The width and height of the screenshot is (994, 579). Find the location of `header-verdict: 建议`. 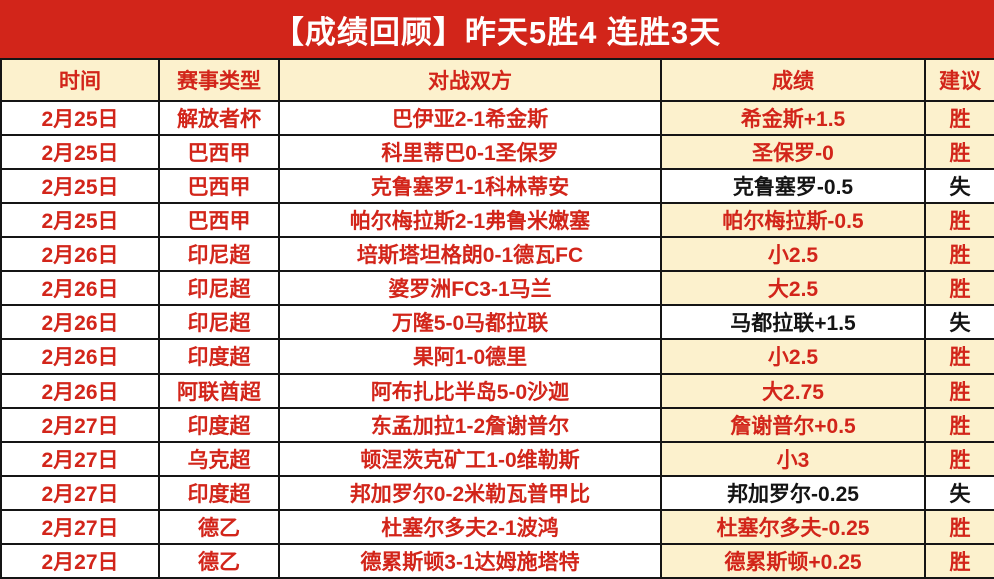

header-verdict: 建议 is located at coordinates (959, 80).